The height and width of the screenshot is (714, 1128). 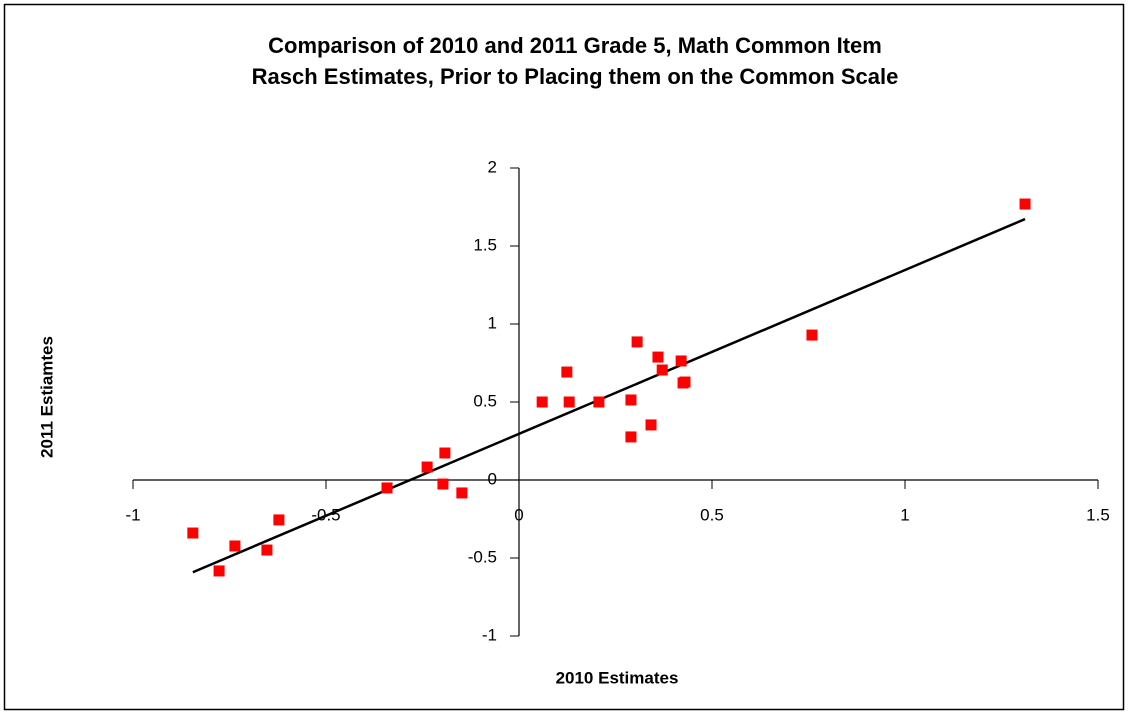 I want to click on y-tick-label: -1, so click(x=489, y=634).